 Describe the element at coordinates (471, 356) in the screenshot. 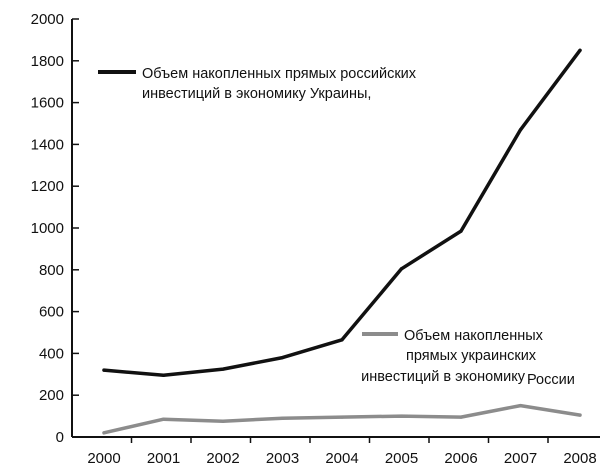

I see `legend-label-2: прямых украинских` at that location.